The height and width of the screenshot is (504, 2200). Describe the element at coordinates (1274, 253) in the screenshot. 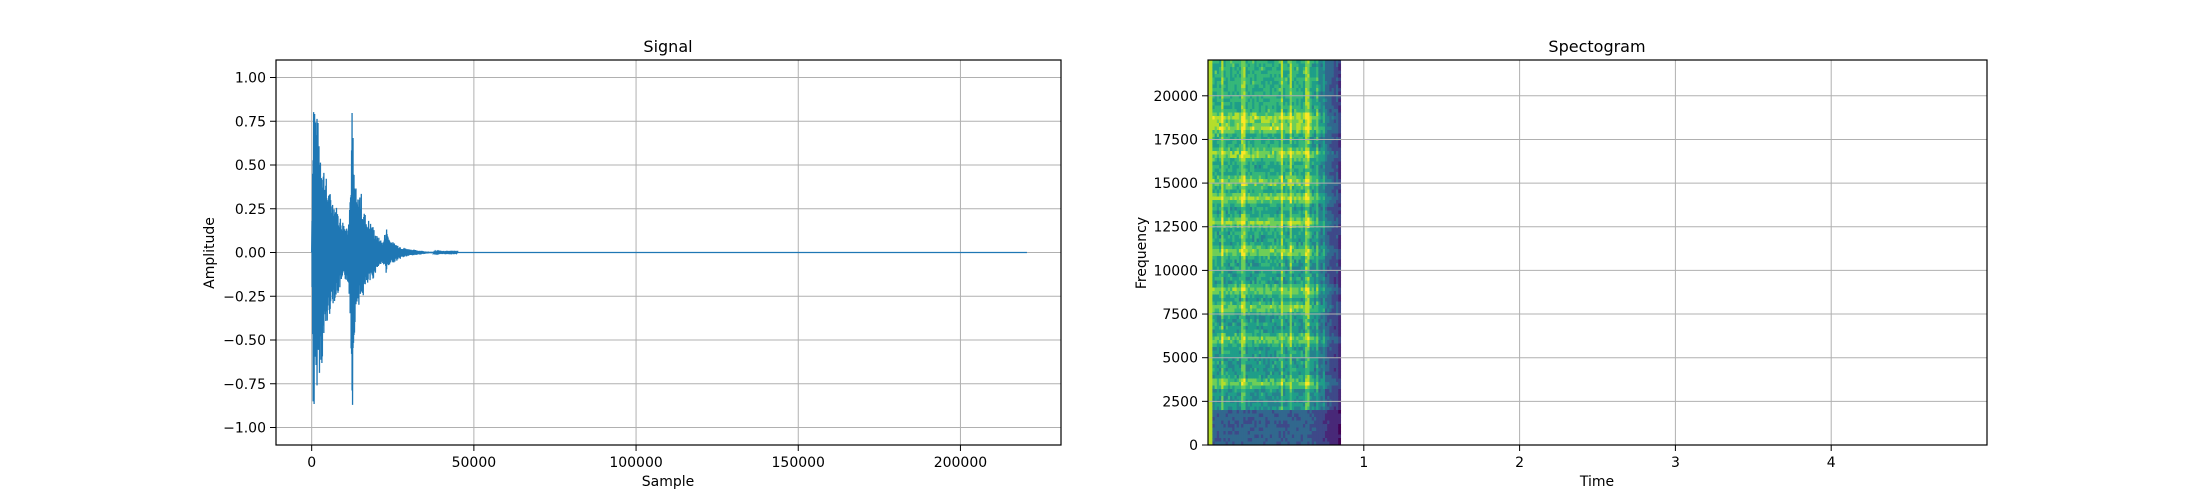

I see `spectogram-image` at that location.